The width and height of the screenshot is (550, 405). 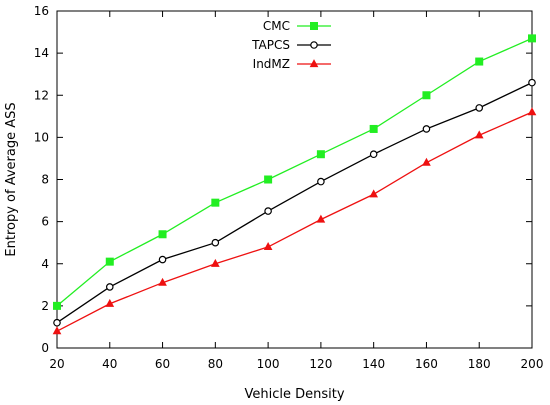 I want to click on y-tick-label: 12, so click(x=41, y=95).